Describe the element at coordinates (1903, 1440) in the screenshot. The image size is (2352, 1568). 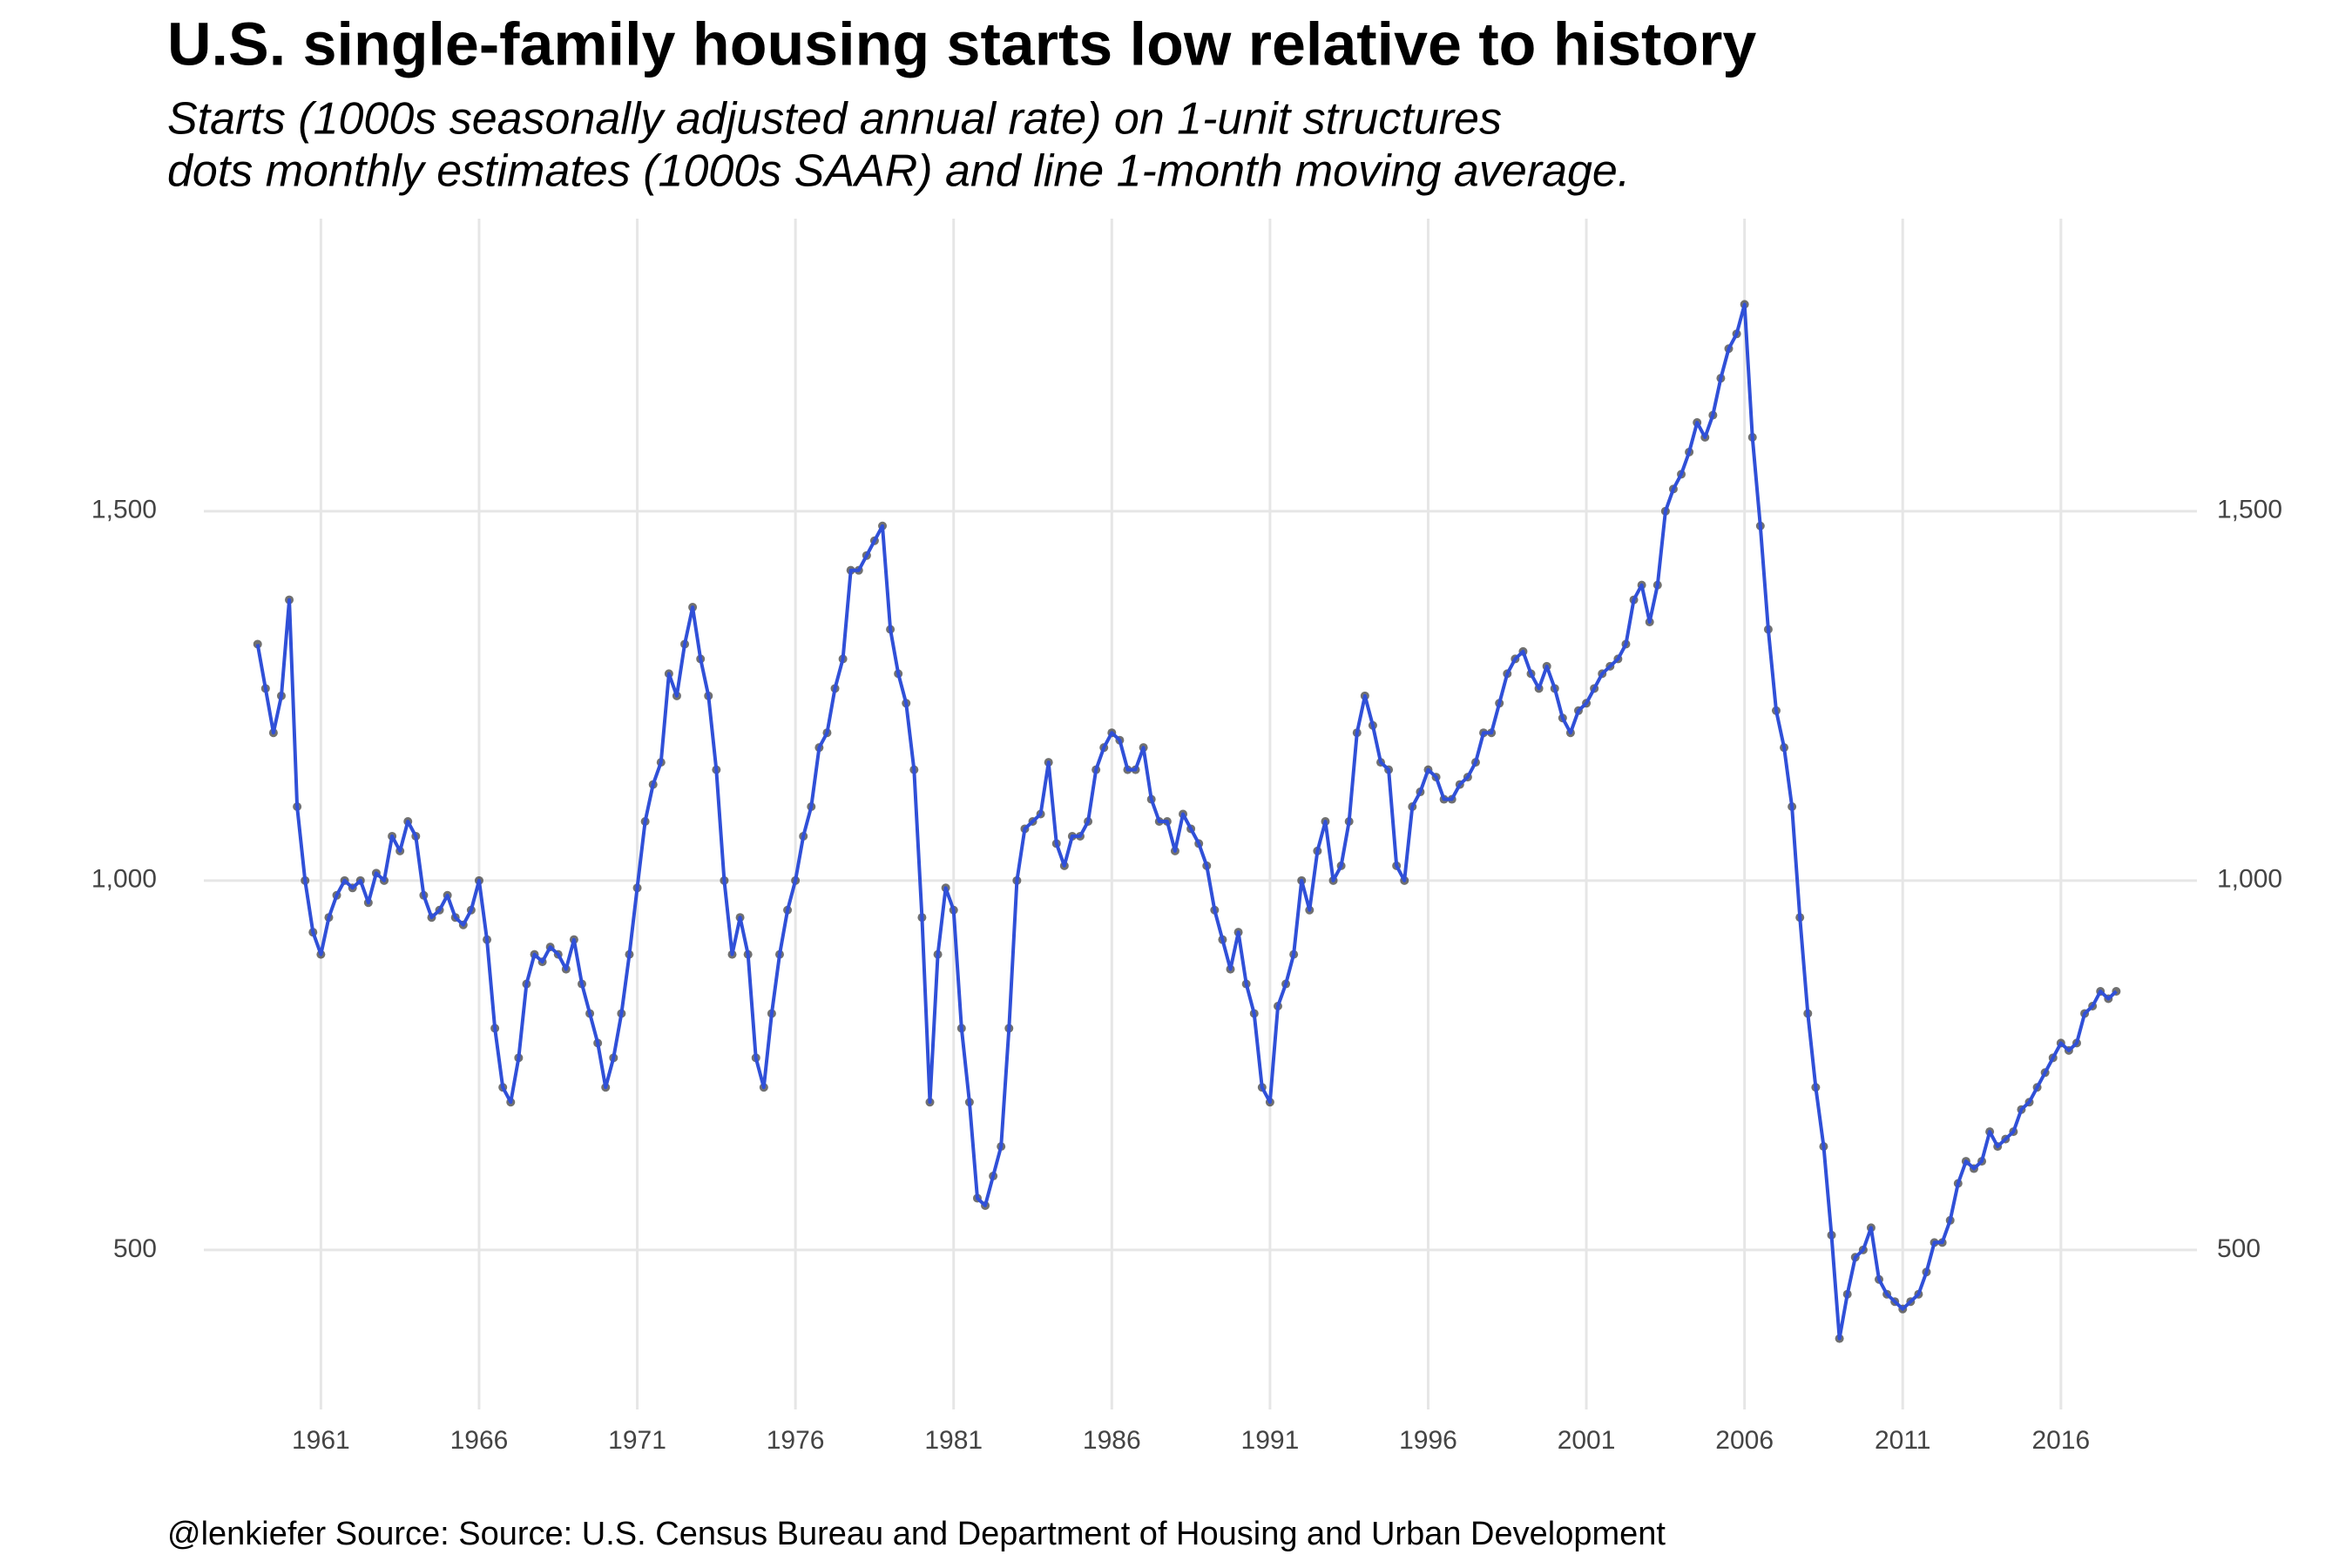
I see `x-tick-label: 2011` at that location.